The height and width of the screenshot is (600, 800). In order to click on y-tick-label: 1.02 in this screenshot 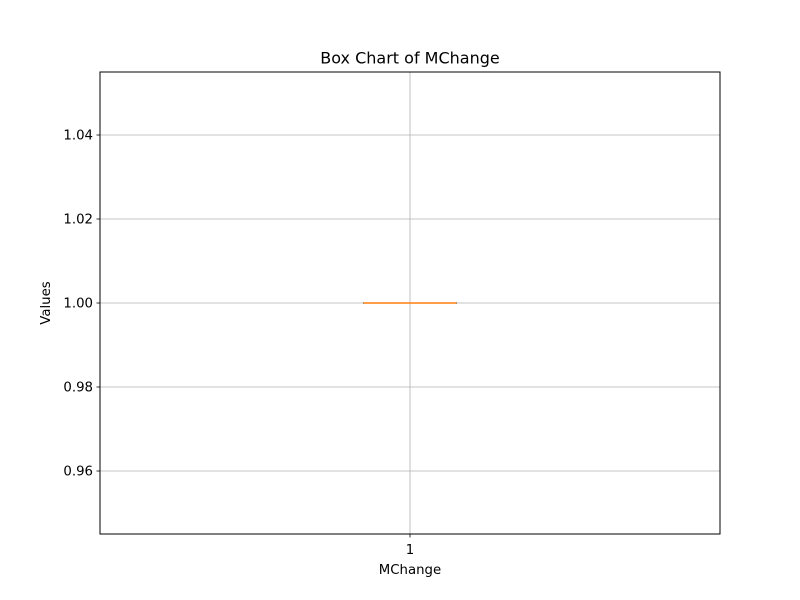, I will do `click(78, 220)`.